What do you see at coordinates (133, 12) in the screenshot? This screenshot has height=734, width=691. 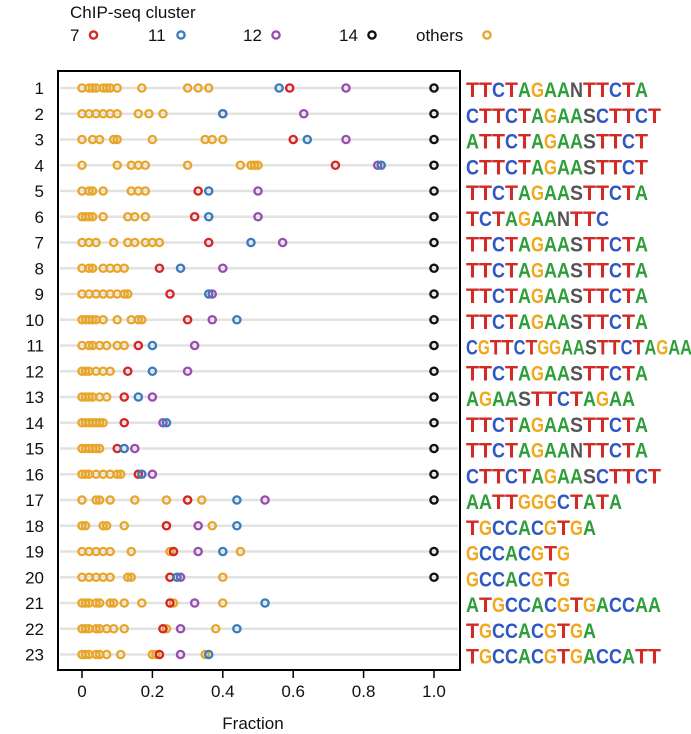 I see `legend-title: ChIP-seq cluster` at bounding box center [133, 12].